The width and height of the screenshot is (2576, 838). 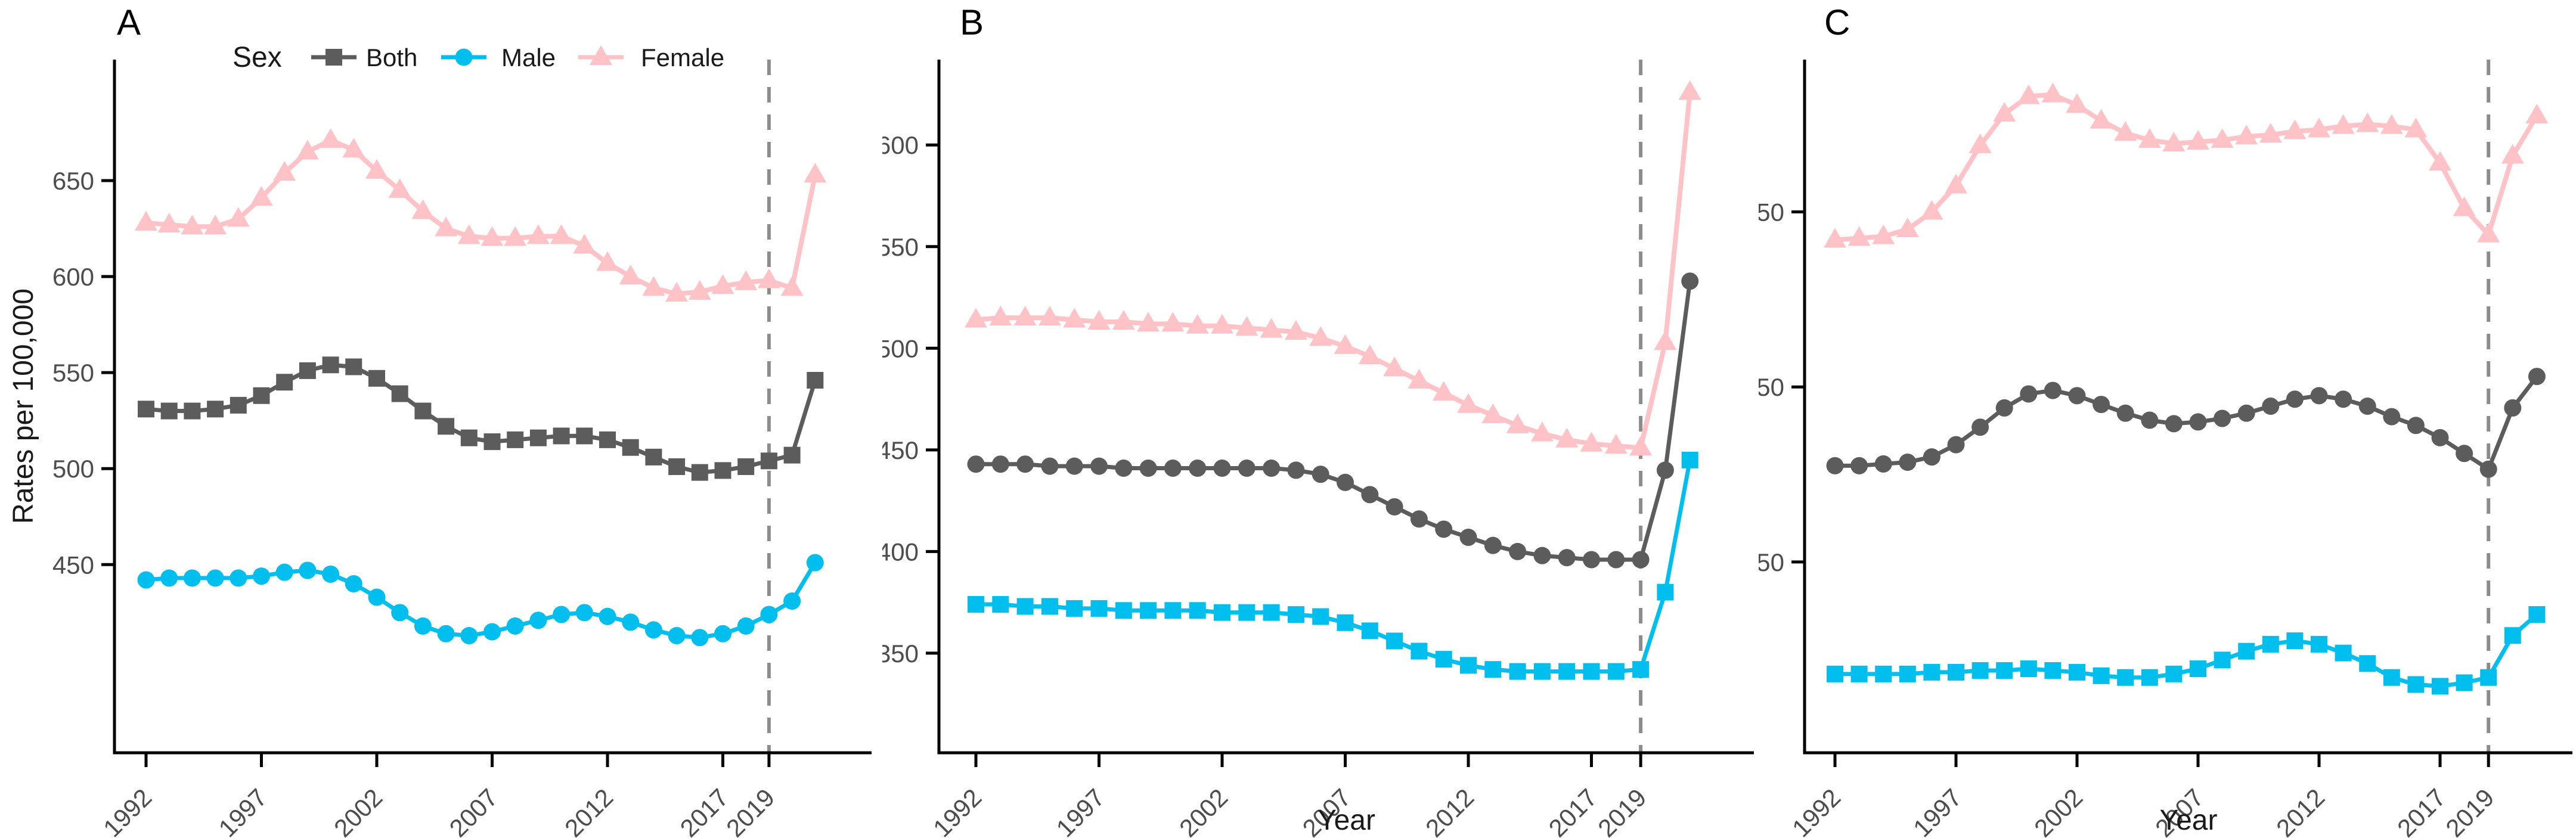 What do you see at coordinates (1837, 22) in the screenshot?
I see `panel-label-c: C` at bounding box center [1837, 22].